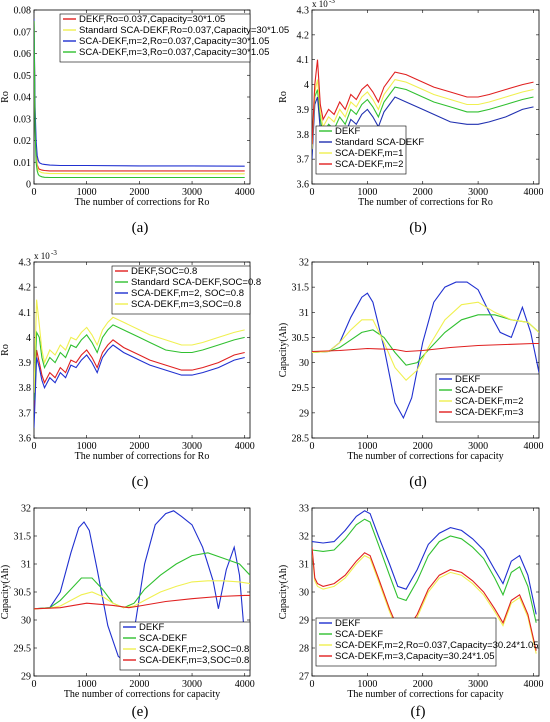 The height and width of the screenshot is (722, 550). Describe the element at coordinates (23, 163) in the screenshot. I see `y-tick-label: 0.01` at that location.